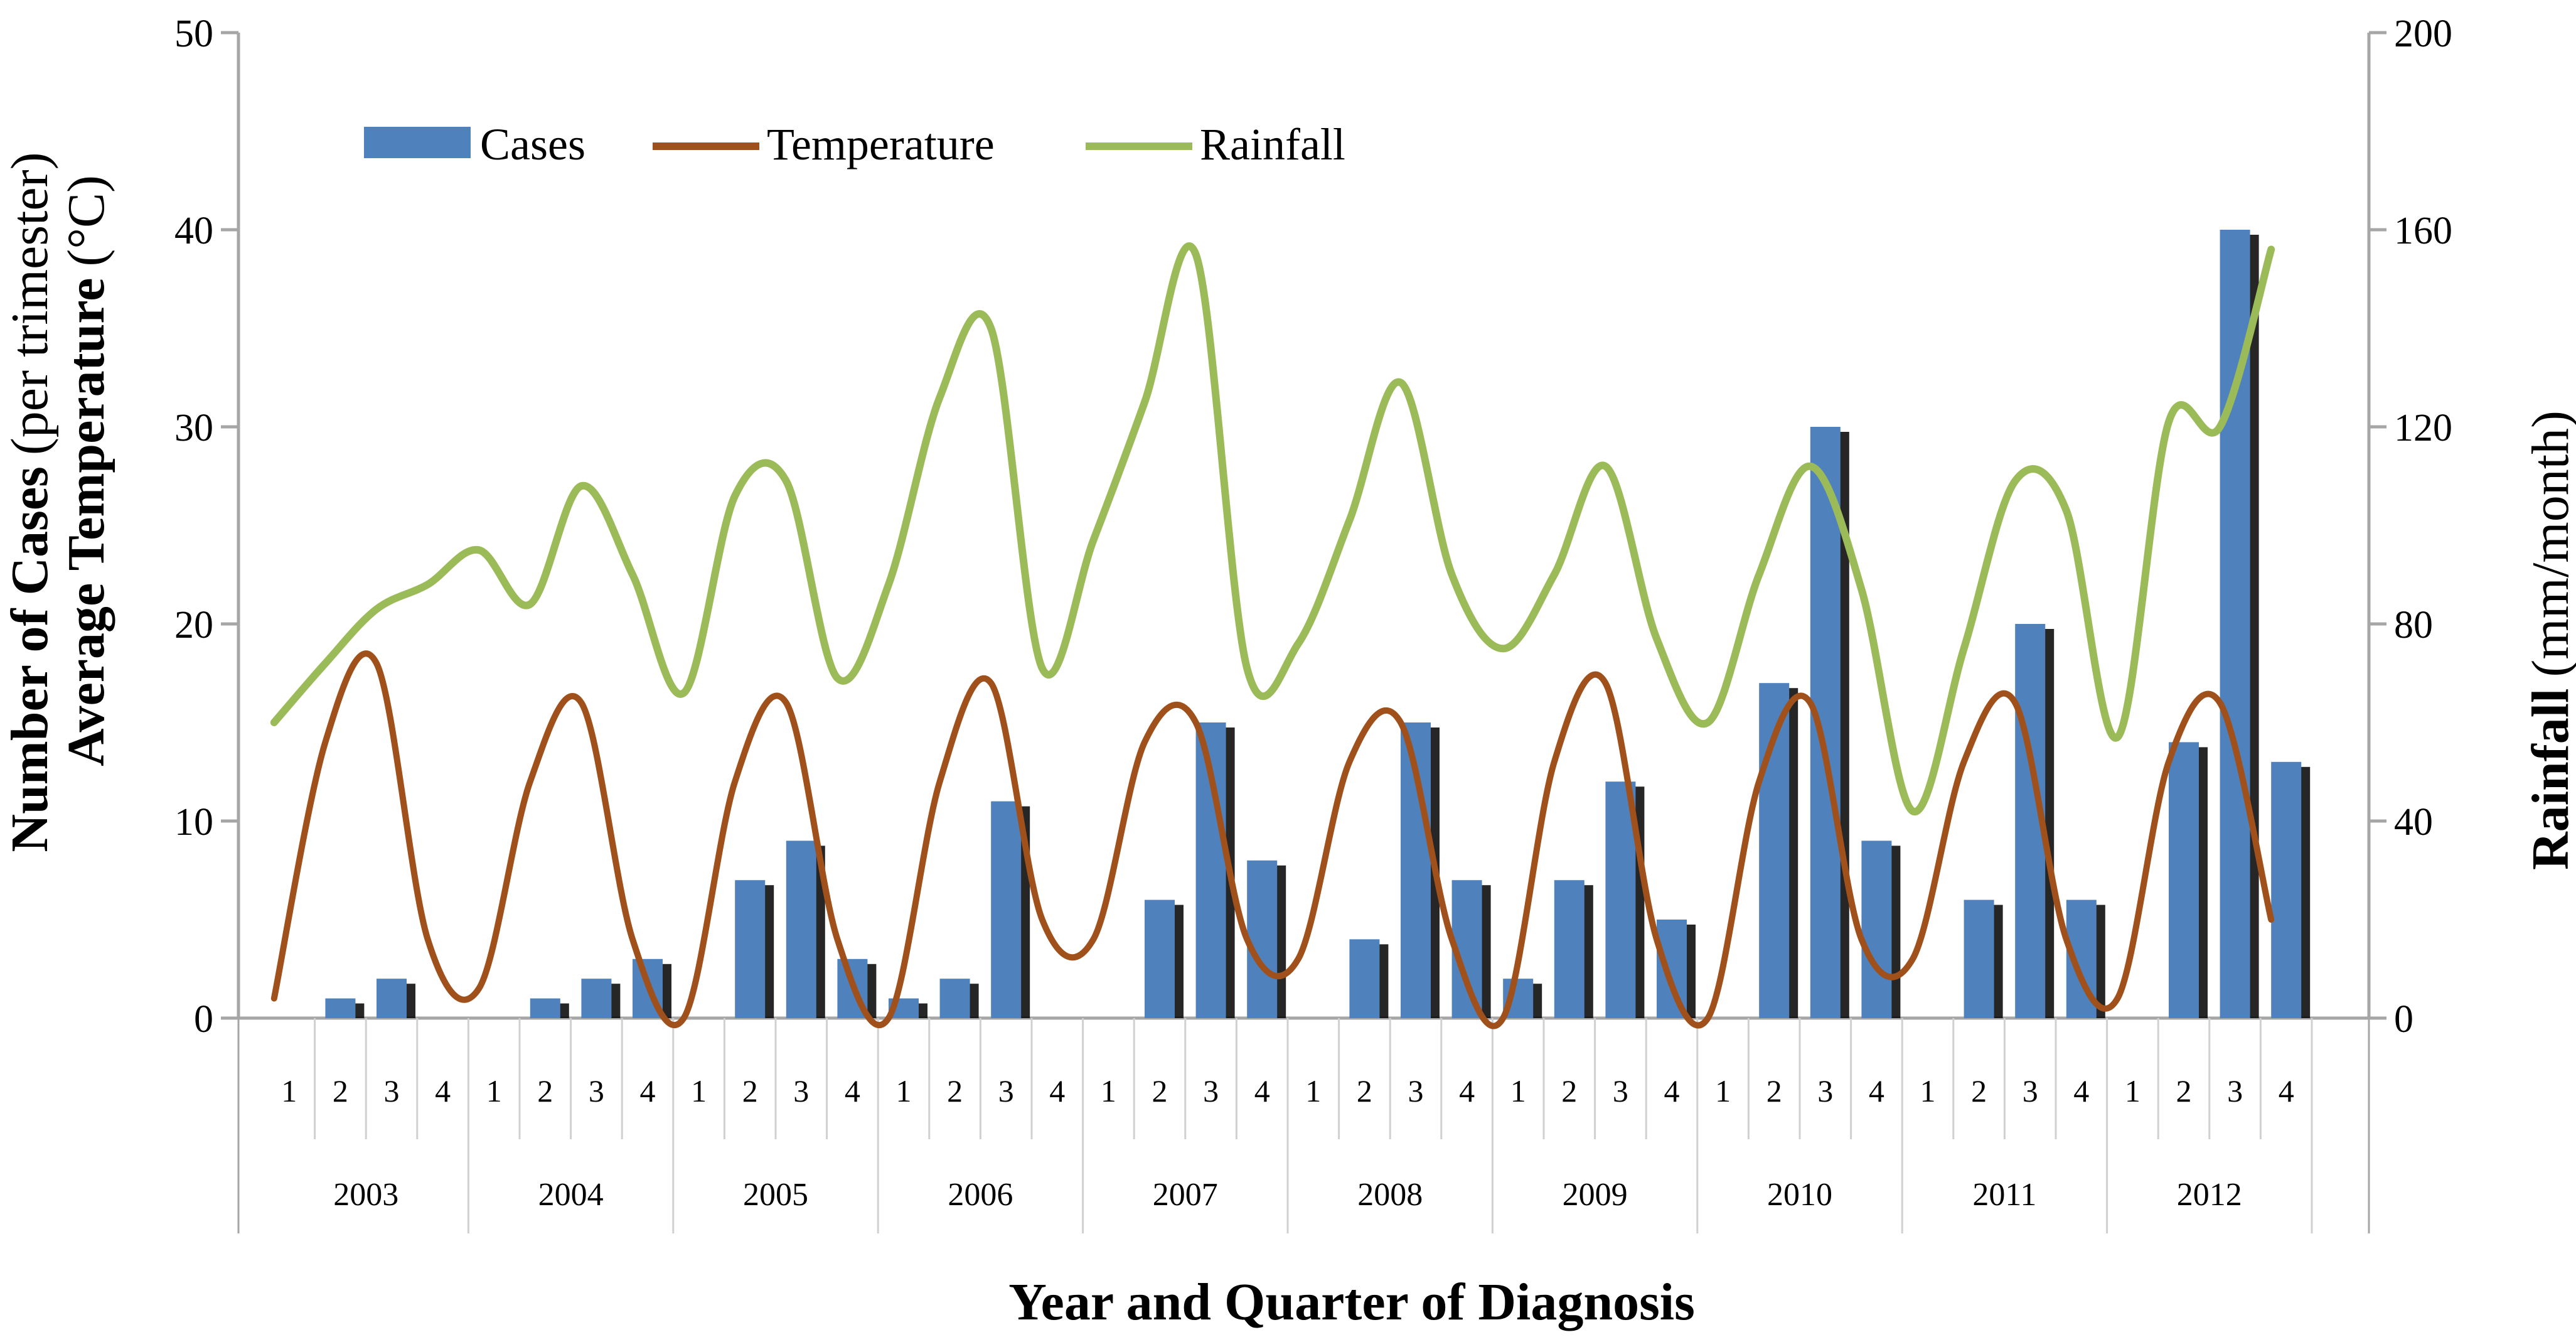 The image size is (2576, 1342). Describe the element at coordinates (193, 428) in the screenshot. I see `left-tick-label: 30` at that location.